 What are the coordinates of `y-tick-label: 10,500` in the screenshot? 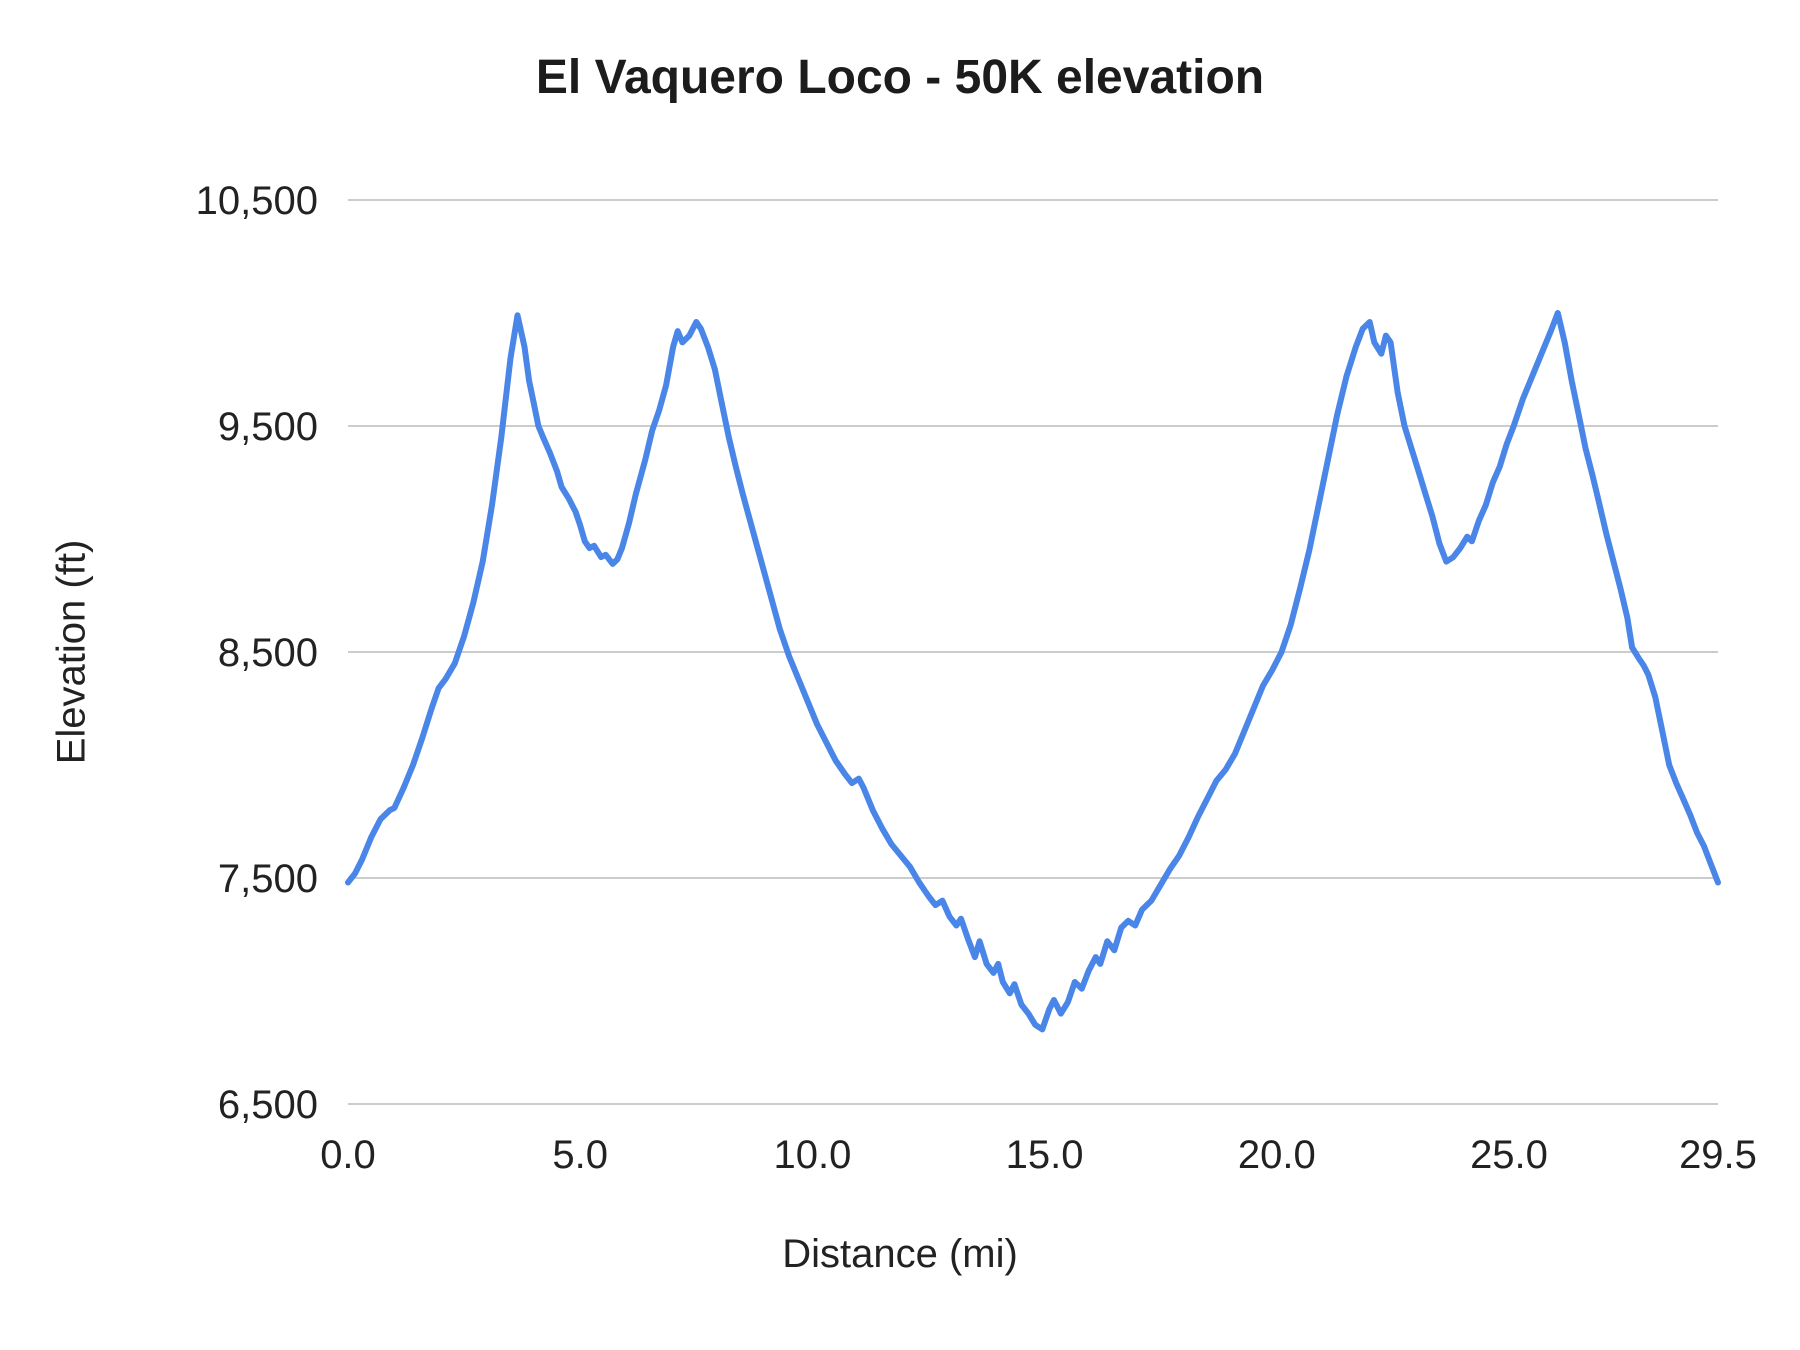 It's located at (257, 201).